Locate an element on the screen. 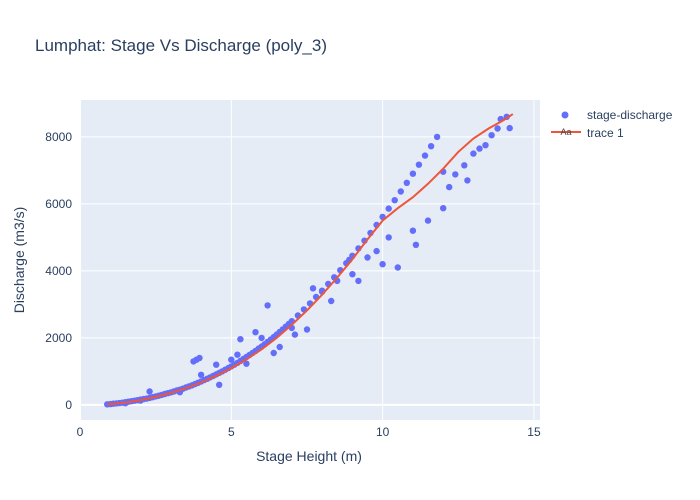 This screenshot has width=700, height=500. legend-item-stage-discharge: stage-discharge is located at coordinates (617, 115).